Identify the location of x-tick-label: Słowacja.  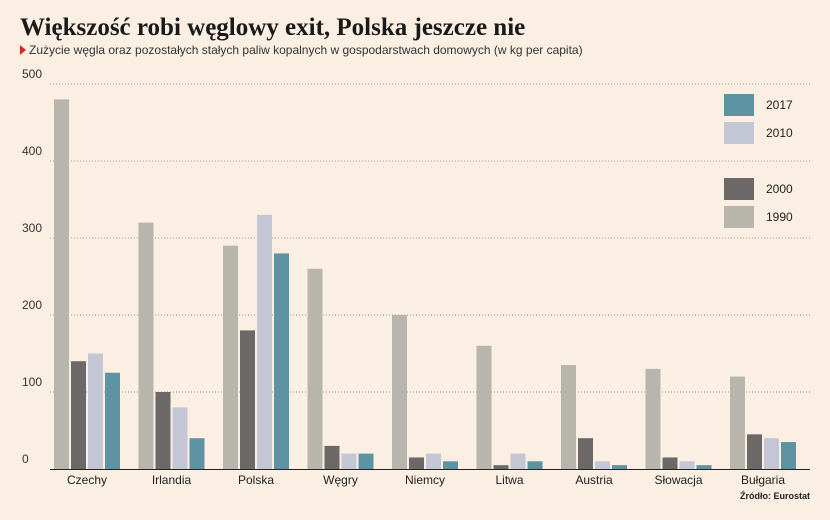
(678, 480).